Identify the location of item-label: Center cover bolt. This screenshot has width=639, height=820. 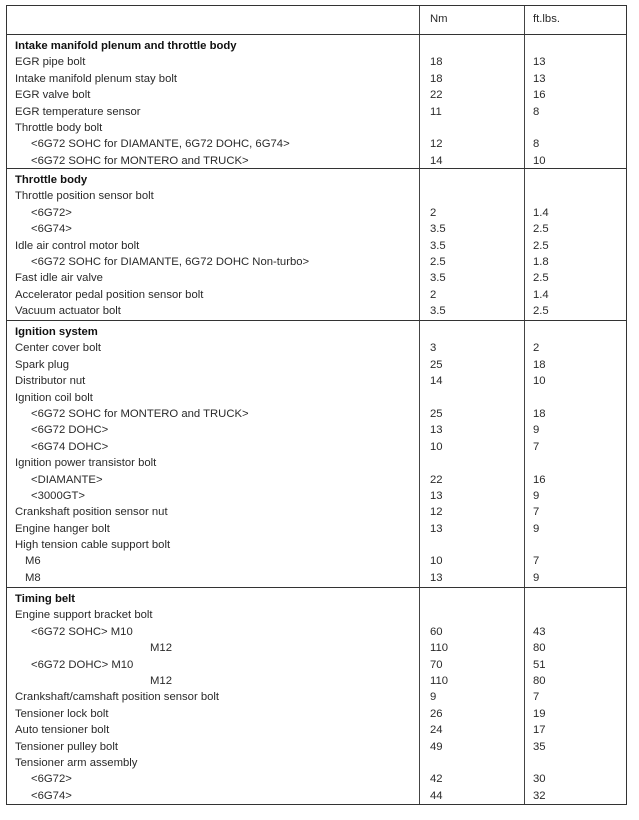
(58, 348).